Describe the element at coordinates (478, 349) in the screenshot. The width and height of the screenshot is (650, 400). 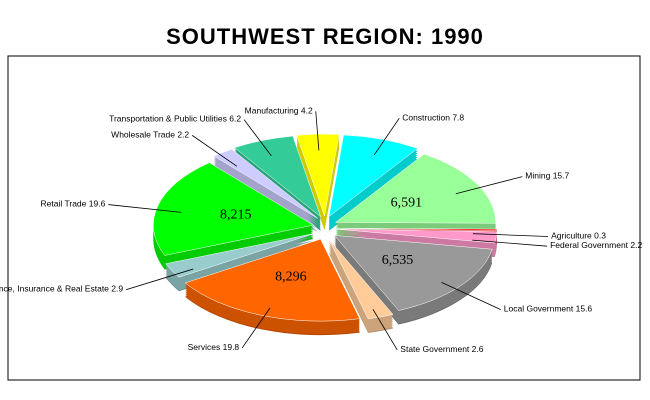
I see `value-label: 2.6` at that location.